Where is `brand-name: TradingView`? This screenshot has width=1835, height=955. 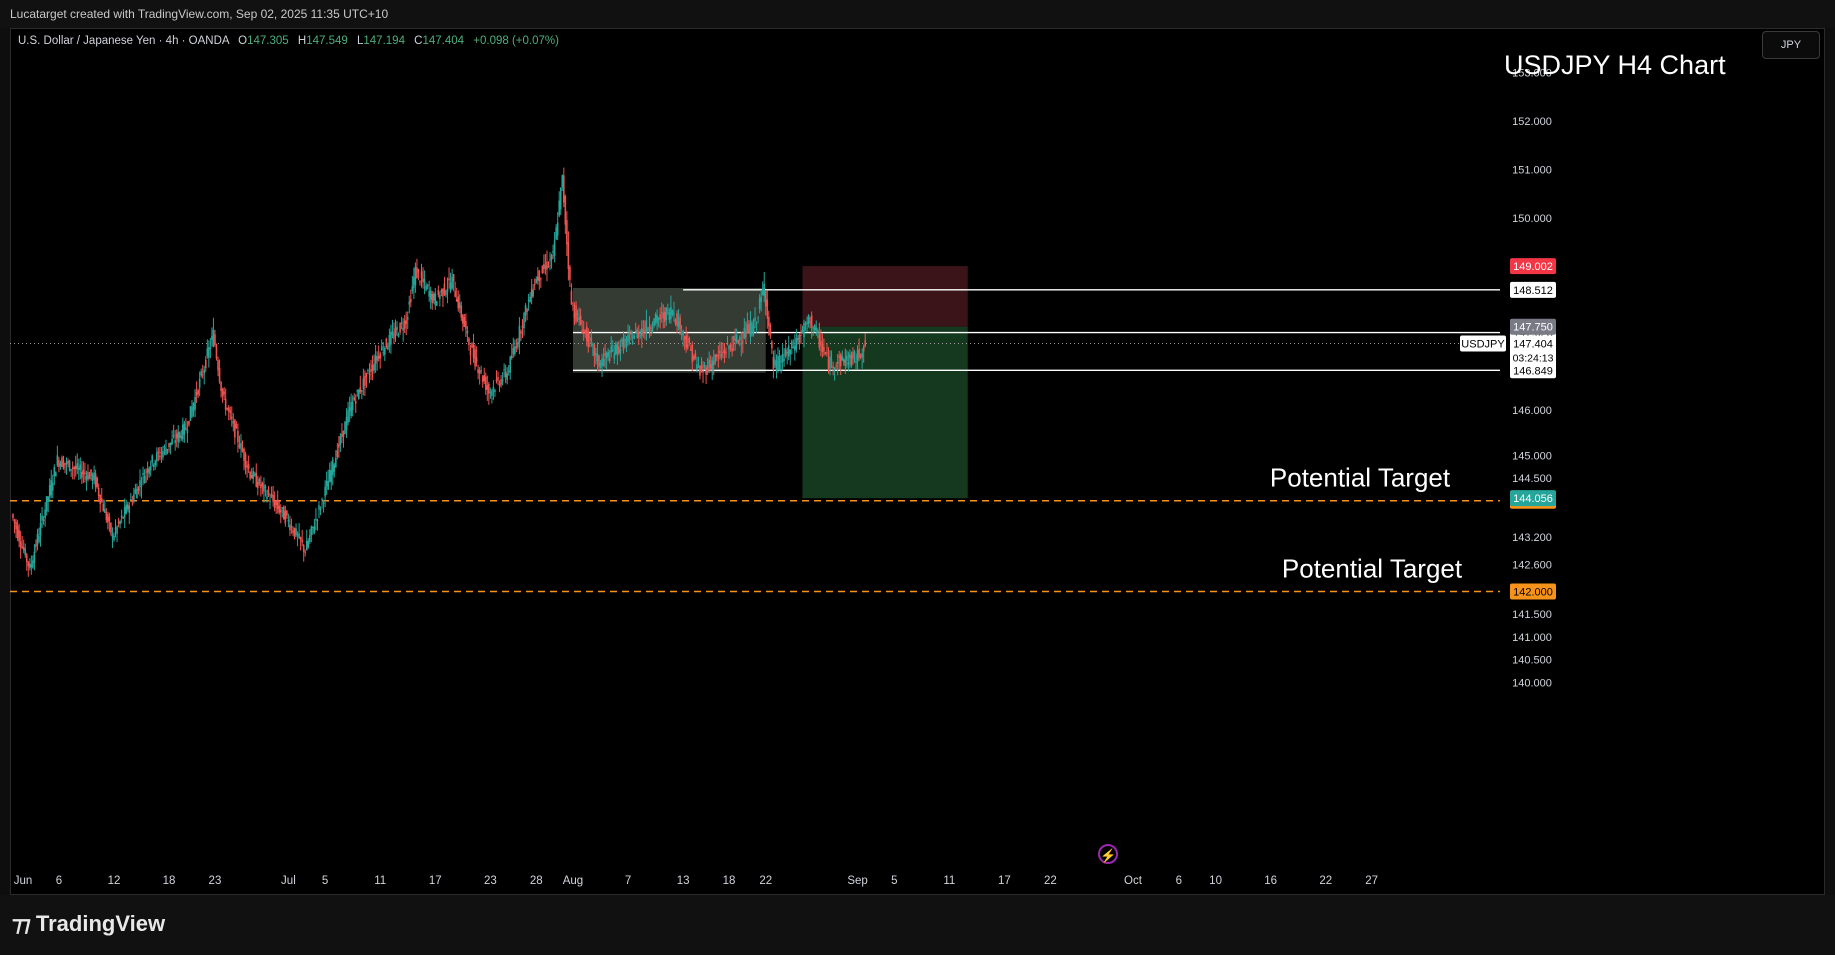 brand-name: TradingView is located at coordinates (100, 923).